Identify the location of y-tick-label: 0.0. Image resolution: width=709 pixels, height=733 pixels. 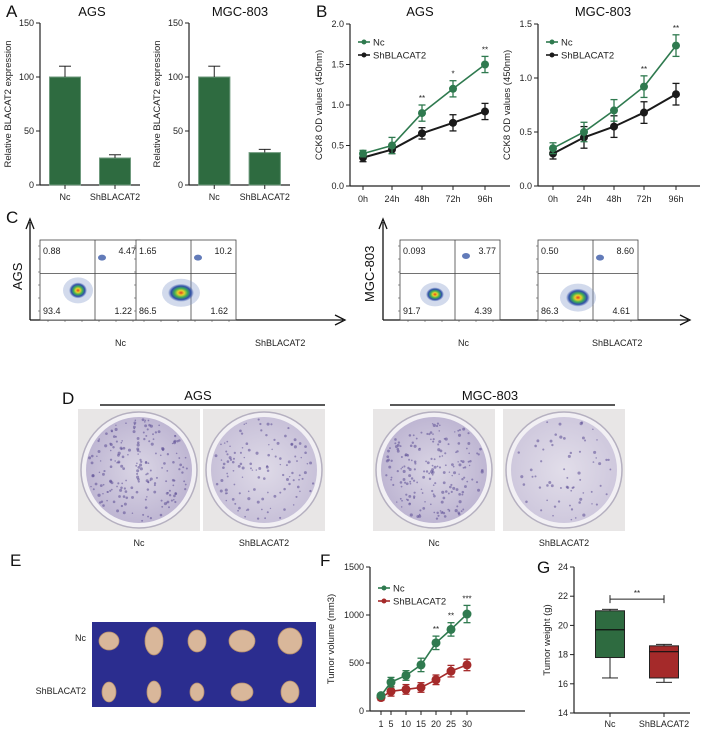
(337, 186).